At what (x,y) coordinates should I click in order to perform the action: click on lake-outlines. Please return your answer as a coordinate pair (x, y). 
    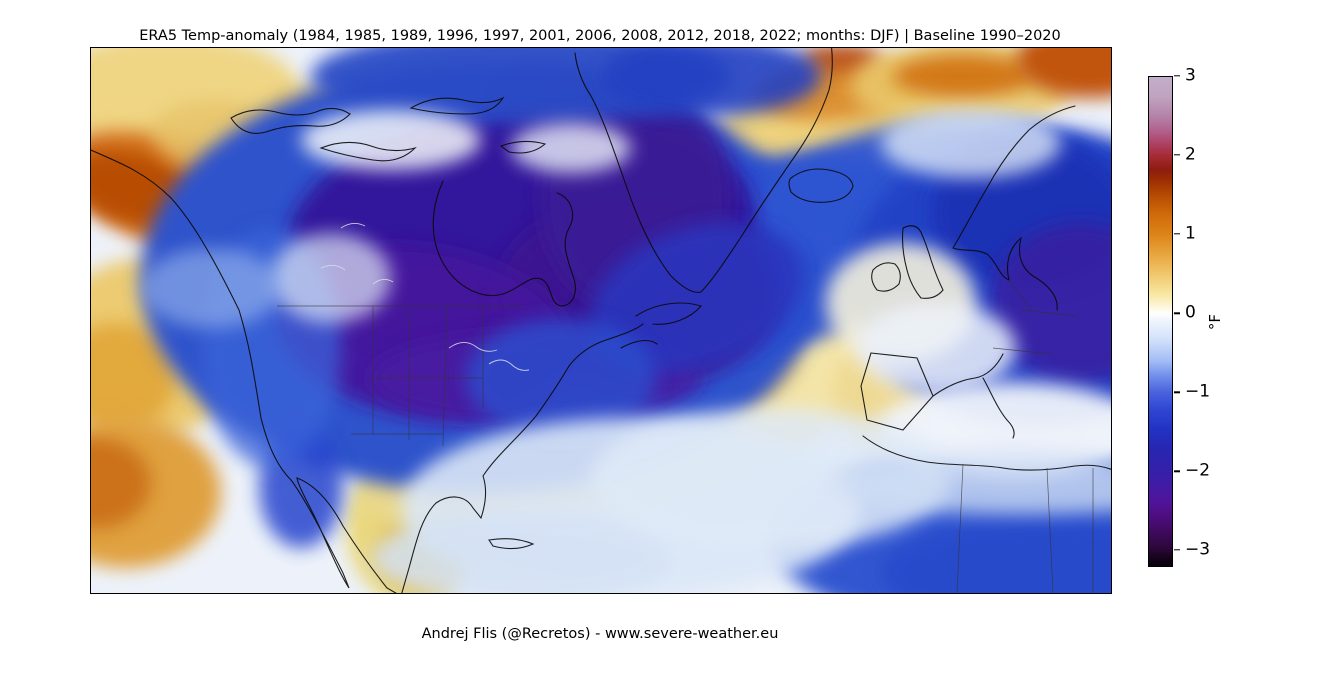
    Looking at the image, I should click on (425, 297).